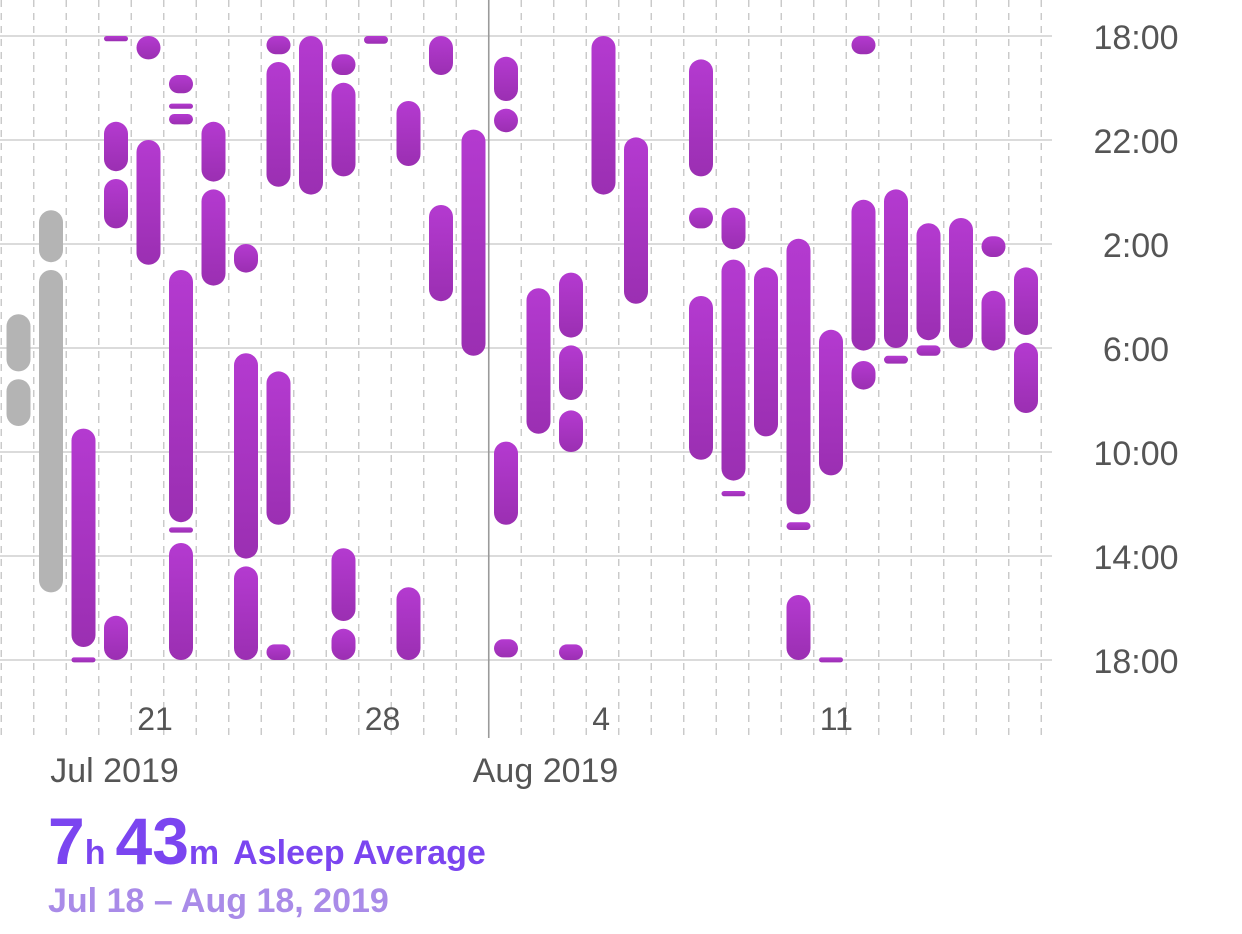 This screenshot has height=934, width=1242. Describe the element at coordinates (1135, 454) in the screenshot. I see `y-tick-label: 10:00` at that location.